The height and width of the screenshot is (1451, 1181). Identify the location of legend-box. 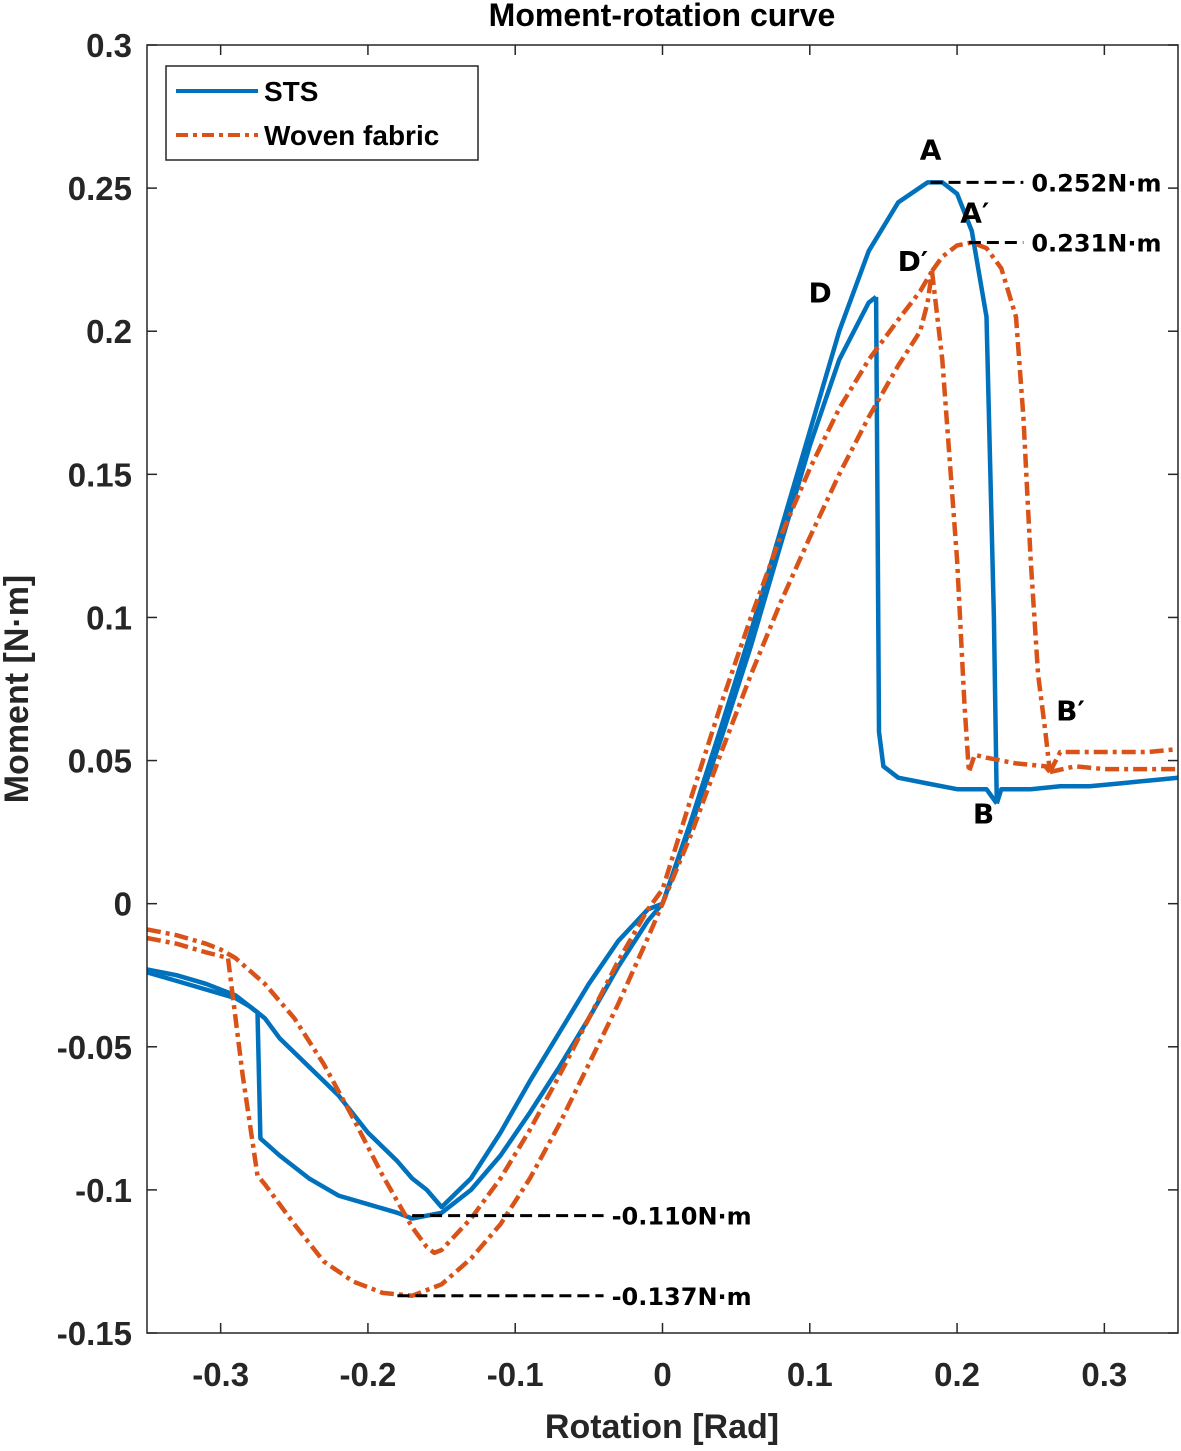
(322, 113).